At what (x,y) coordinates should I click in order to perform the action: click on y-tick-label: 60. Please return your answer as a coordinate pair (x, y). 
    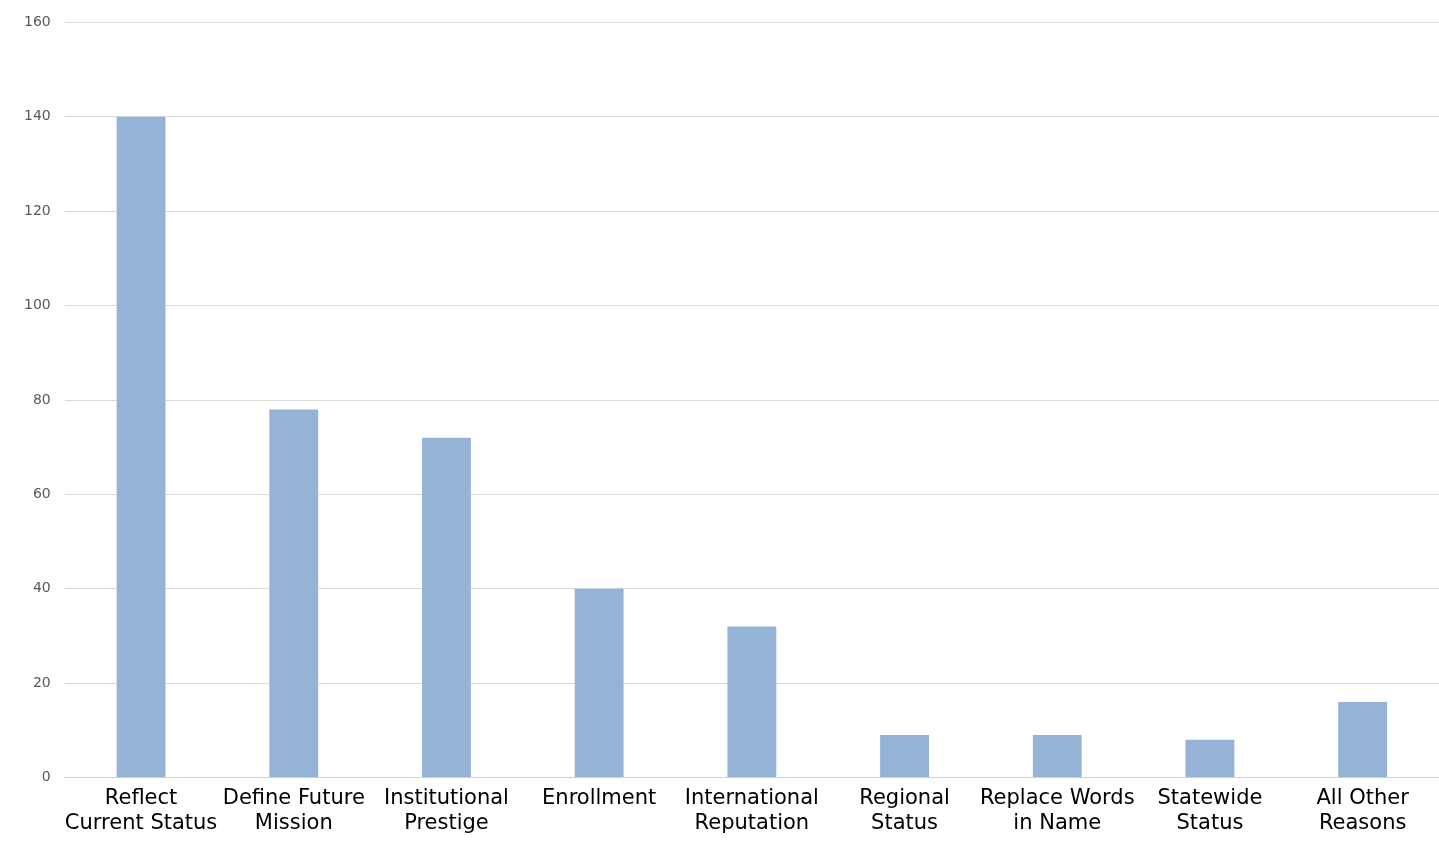
    Looking at the image, I should click on (41, 493).